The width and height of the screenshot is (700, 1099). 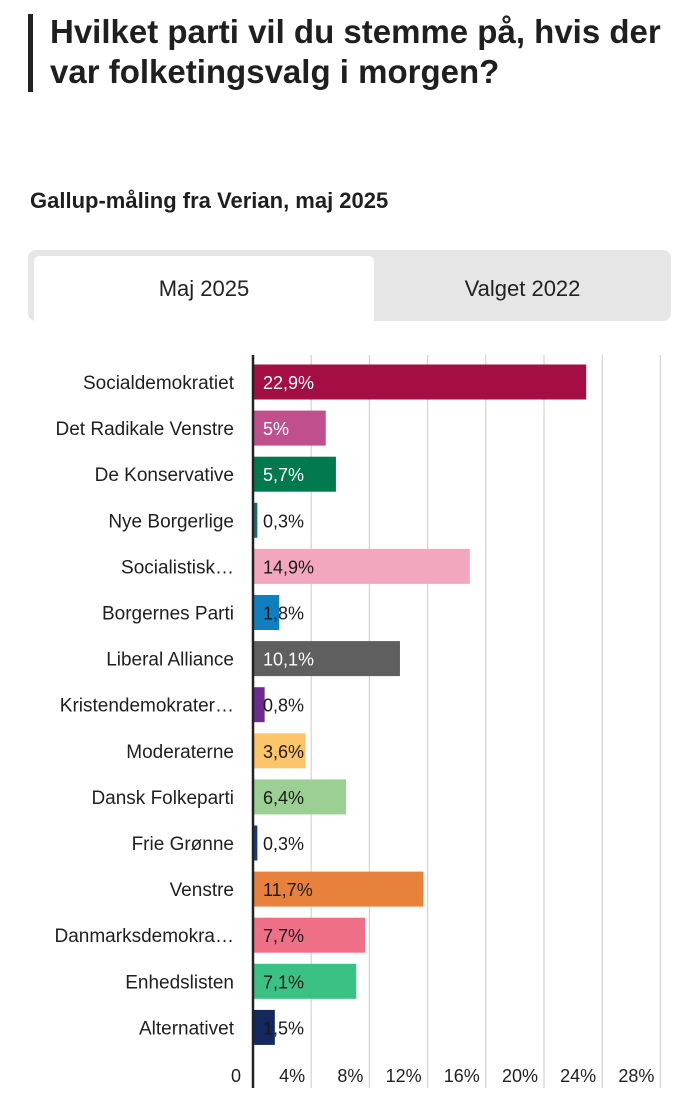 What do you see at coordinates (283, 982) in the screenshot?
I see `value-label: 7,1%` at bounding box center [283, 982].